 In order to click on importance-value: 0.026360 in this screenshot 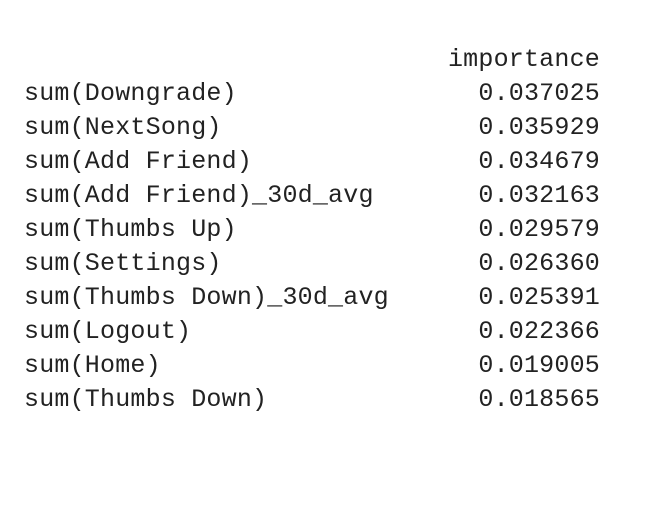, I will do `click(539, 263)`.